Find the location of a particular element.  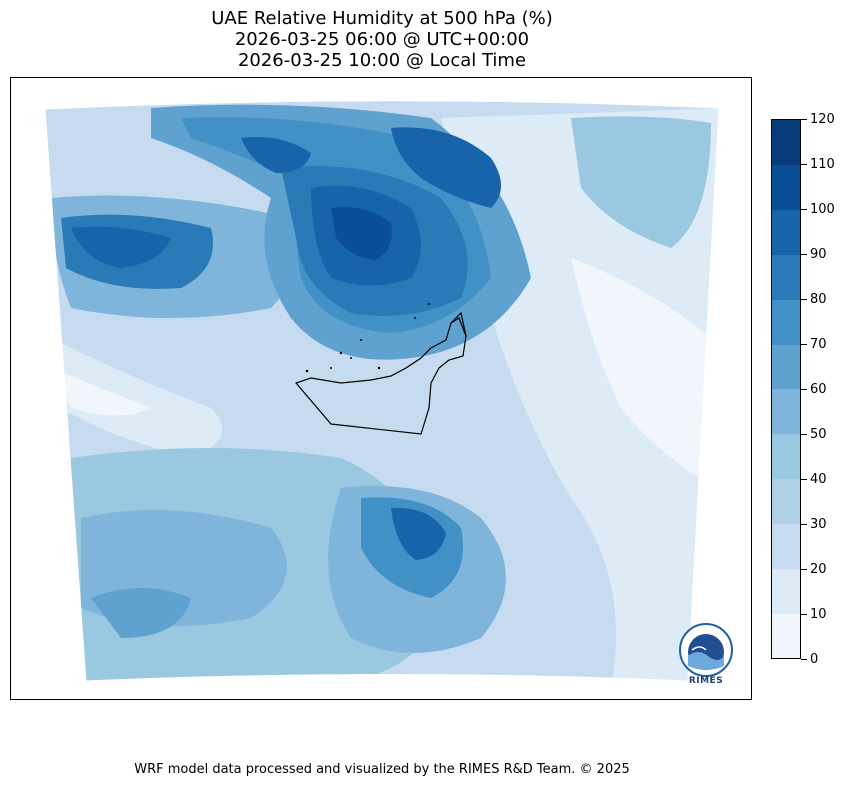

colorbar-tick-label: 50 is located at coordinates (818, 434).